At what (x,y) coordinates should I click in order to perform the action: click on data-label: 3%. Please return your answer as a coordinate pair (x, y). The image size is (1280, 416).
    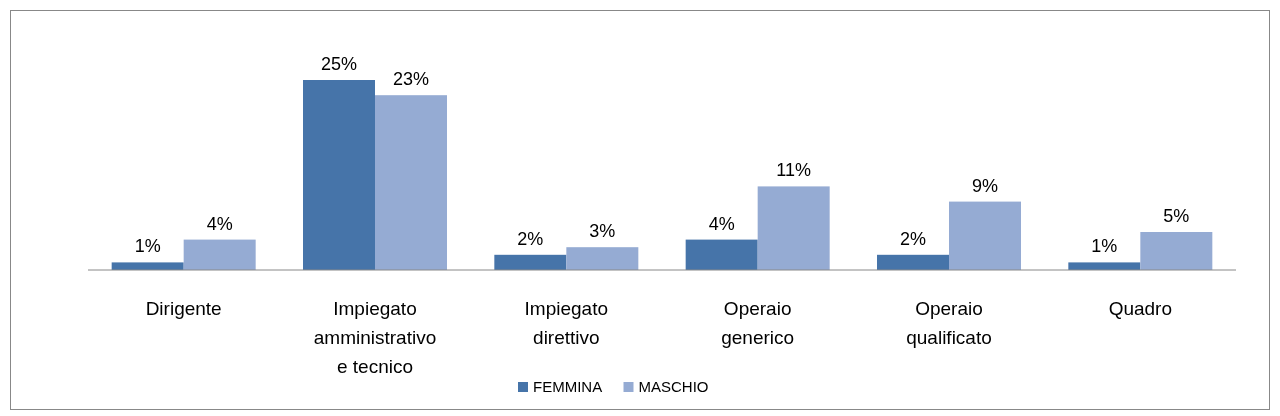
    Looking at the image, I should click on (602, 231).